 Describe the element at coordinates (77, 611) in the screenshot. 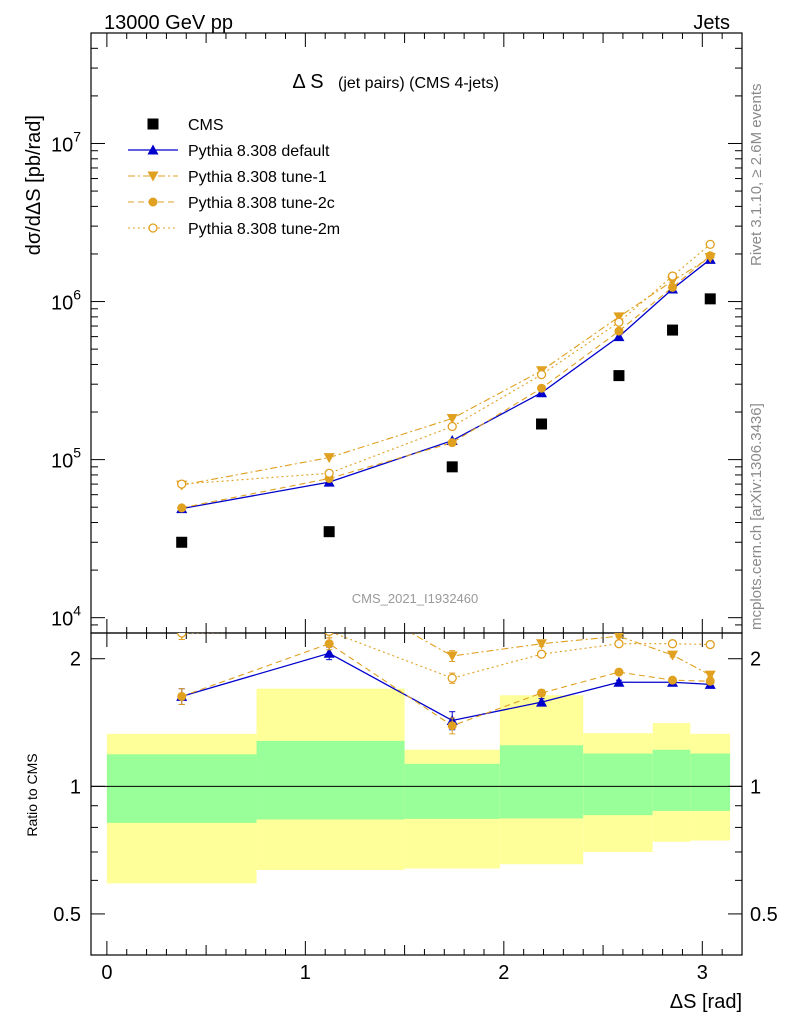

I see `main-y-tick-exp: 4` at that location.